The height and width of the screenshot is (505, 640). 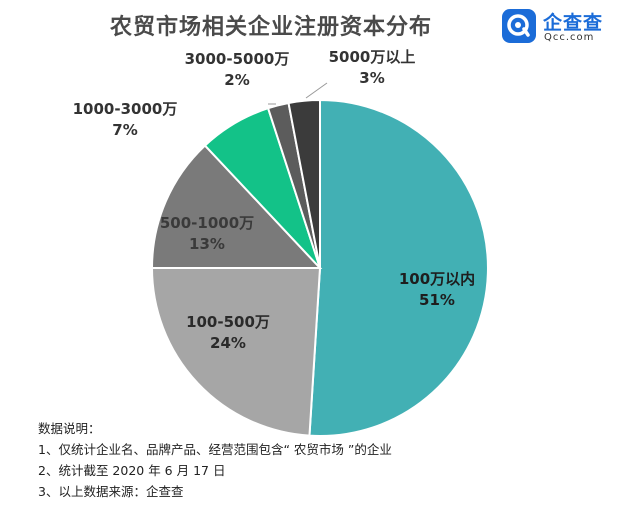 What do you see at coordinates (437, 300) in the screenshot?
I see `slice-percent-1: 51%` at bounding box center [437, 300].